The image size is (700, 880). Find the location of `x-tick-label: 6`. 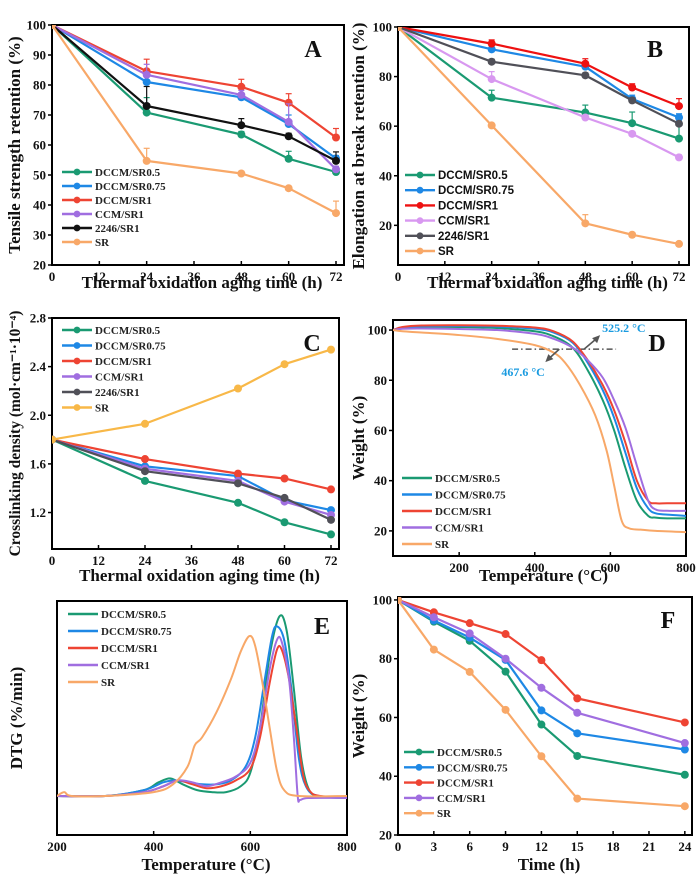

x-tick-label: 6 is located at coordinates (469, 846).